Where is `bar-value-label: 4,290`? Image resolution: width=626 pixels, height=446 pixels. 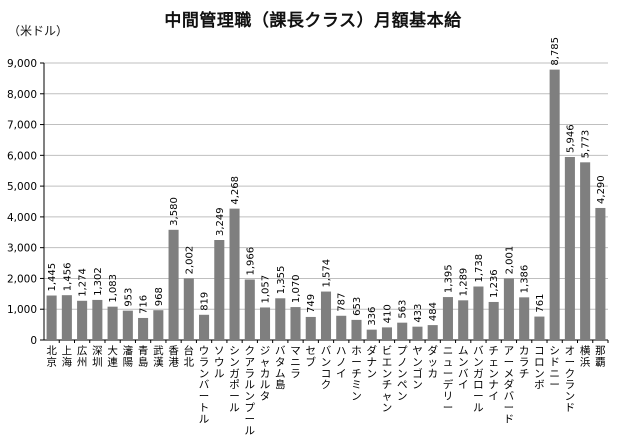 bar-value-label: 4,290 is located at coordinates (601, 189).